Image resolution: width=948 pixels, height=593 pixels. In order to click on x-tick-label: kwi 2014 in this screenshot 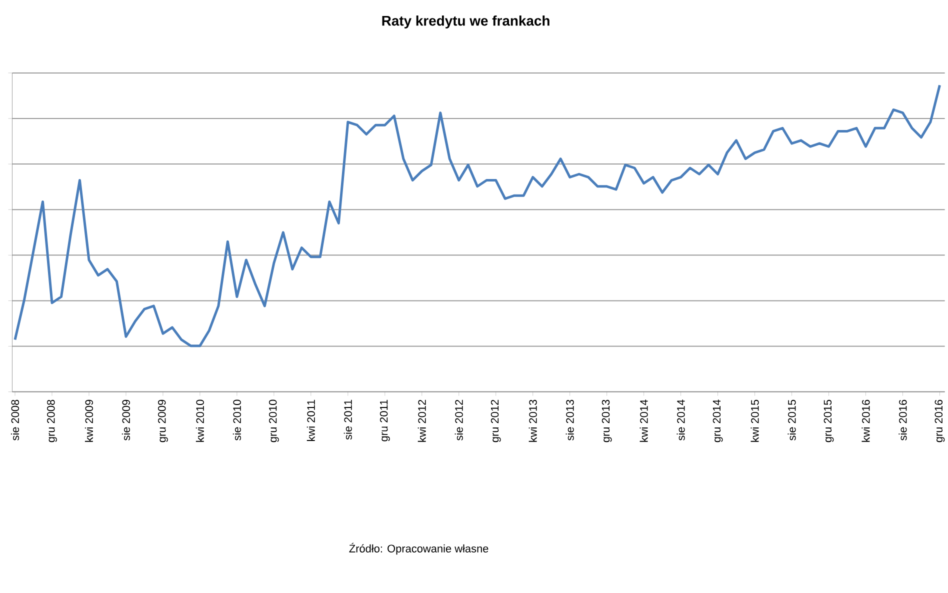, I will do `click(644, 421)`.